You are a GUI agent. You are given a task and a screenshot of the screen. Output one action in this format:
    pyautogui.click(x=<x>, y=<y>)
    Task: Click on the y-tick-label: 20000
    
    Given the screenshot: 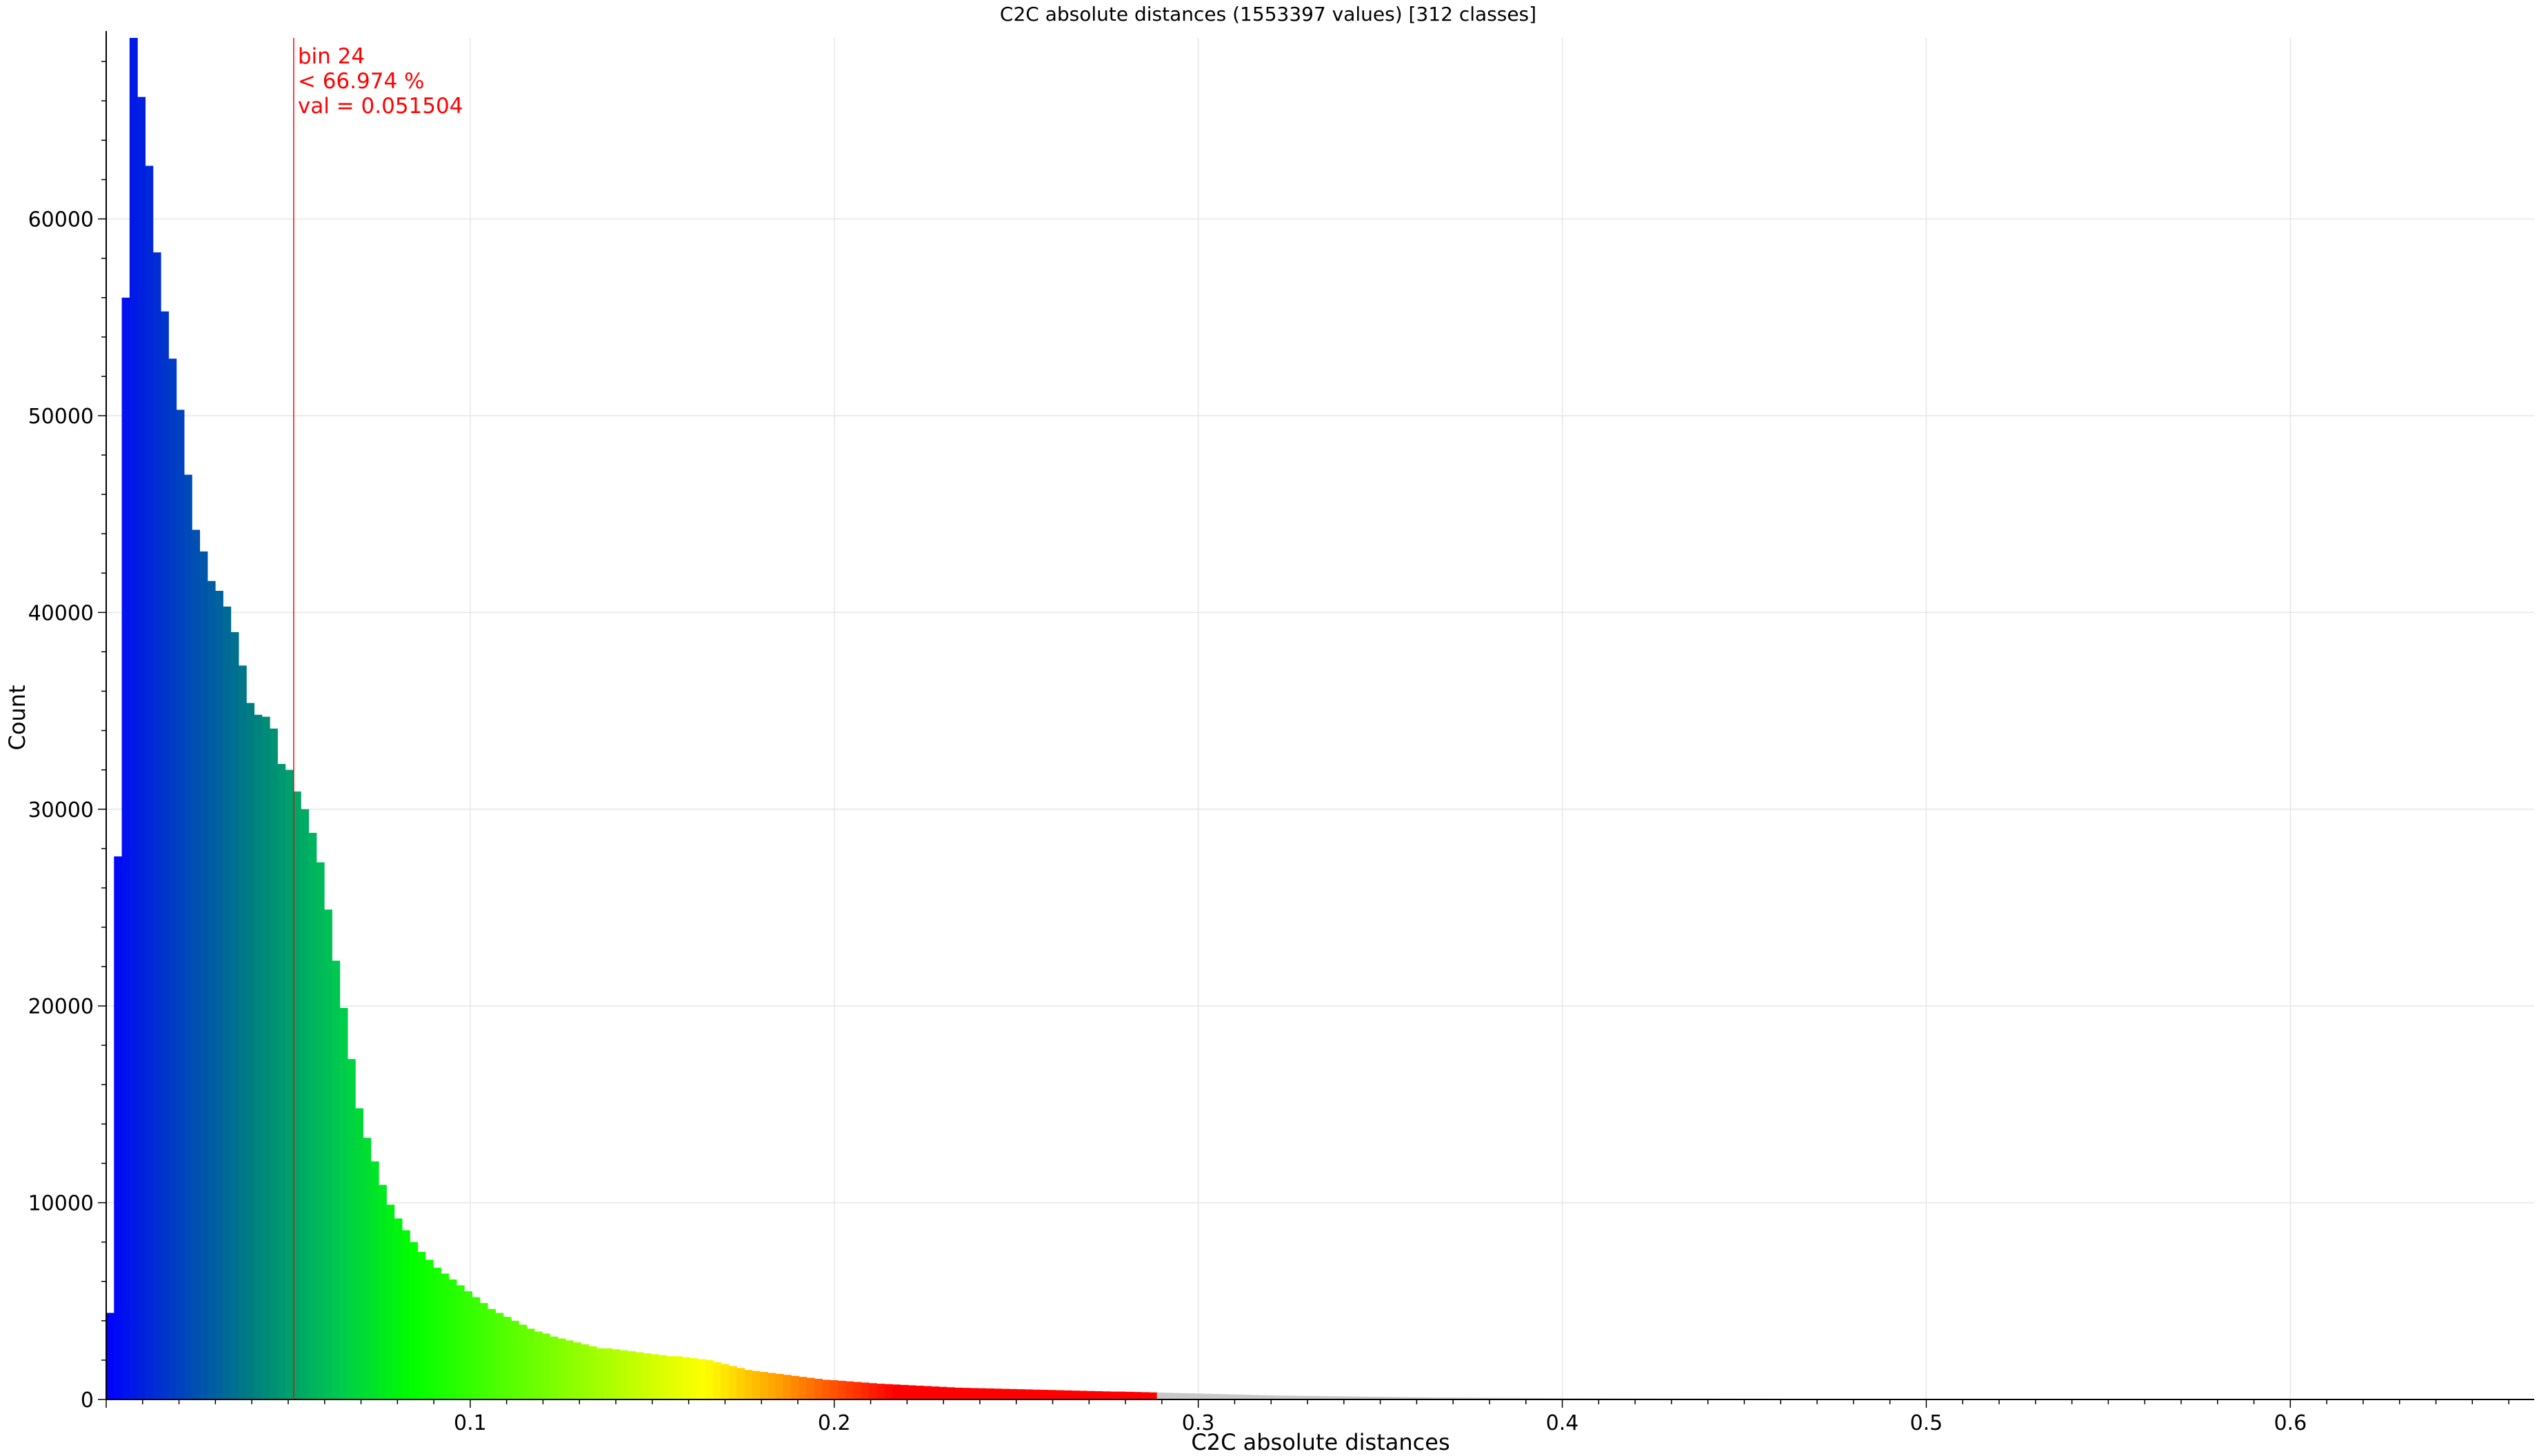 What is the action you would take?
    pyautogui.click(x=61, y=1007)
    